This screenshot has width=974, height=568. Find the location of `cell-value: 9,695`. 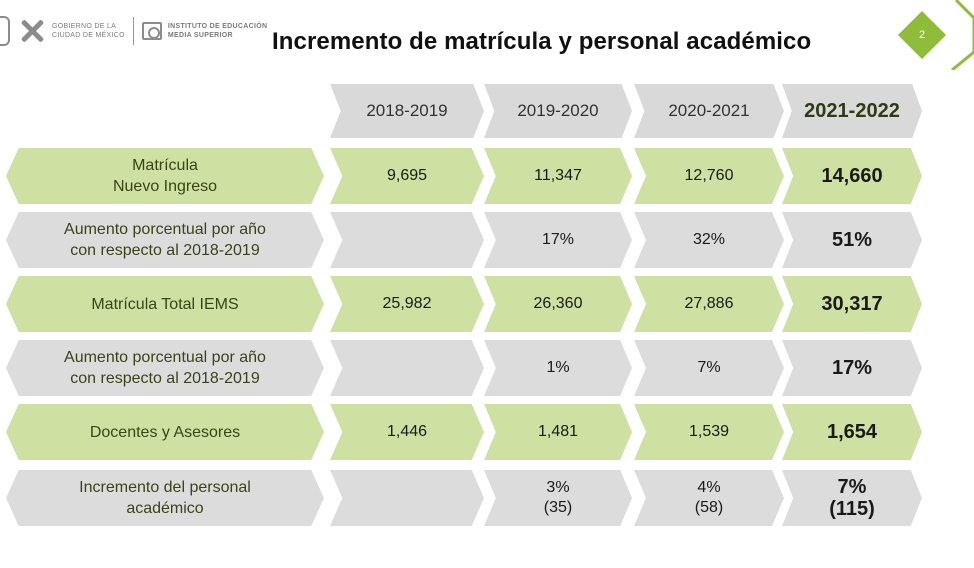

cell-value: 9,695 is located at coordinates (407, 175).